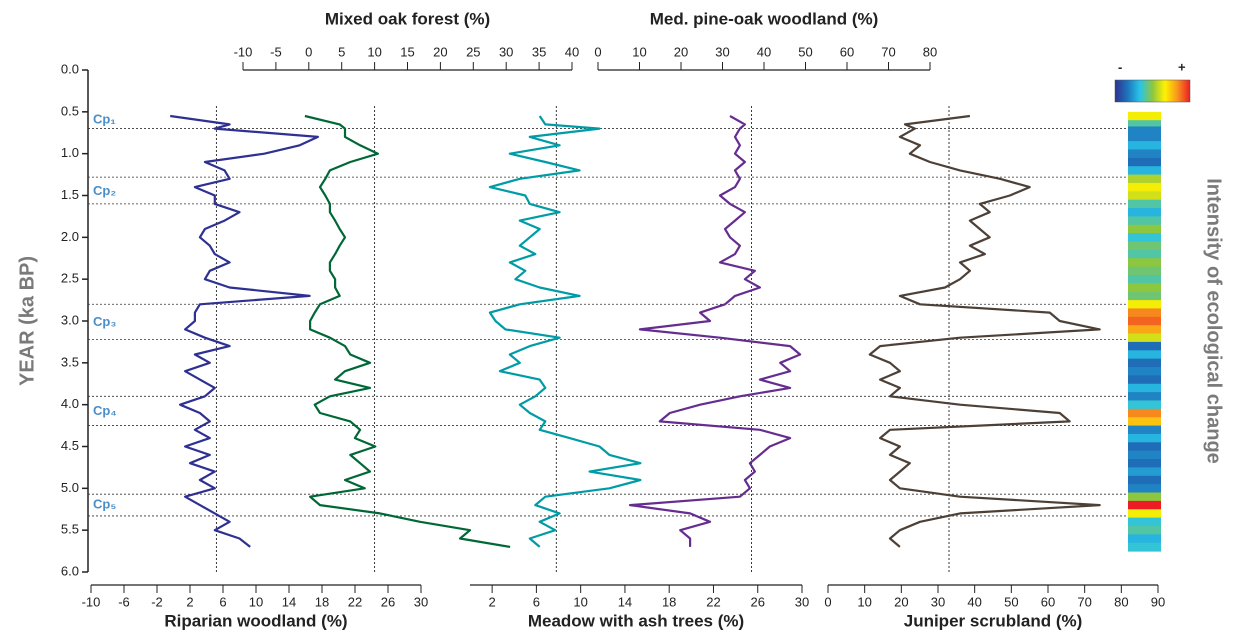 This screenshot has height=636, width=1233. Describe the element at coordinates (539, 51) in the screenshot. I see `x-tick-label: 35` at that location.